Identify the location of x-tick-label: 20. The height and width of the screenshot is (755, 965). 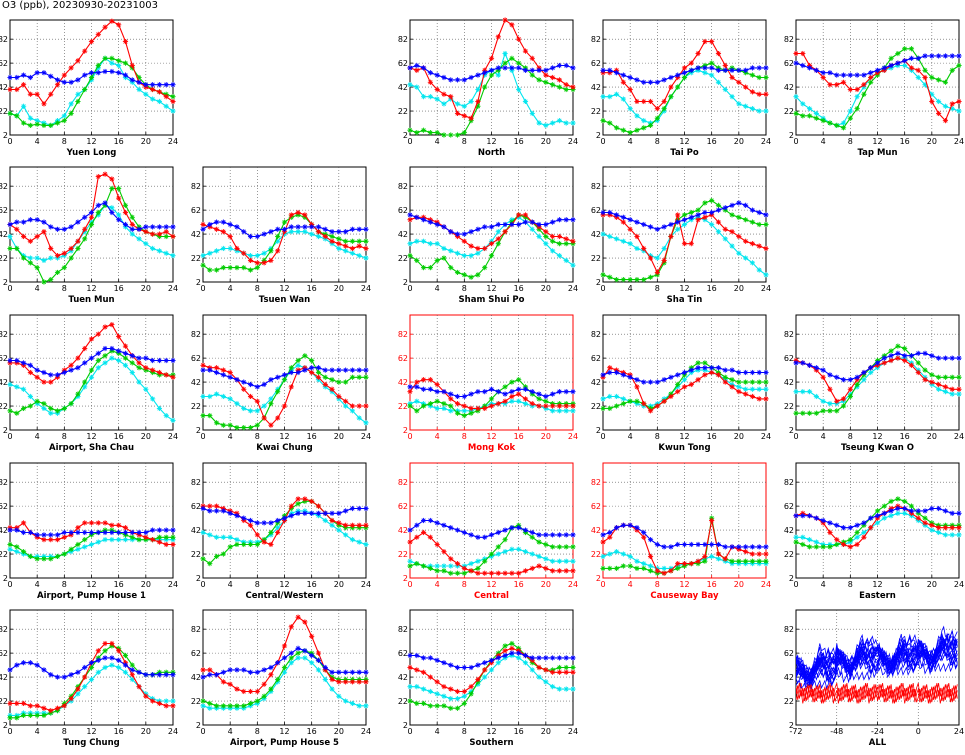
(546, 436).